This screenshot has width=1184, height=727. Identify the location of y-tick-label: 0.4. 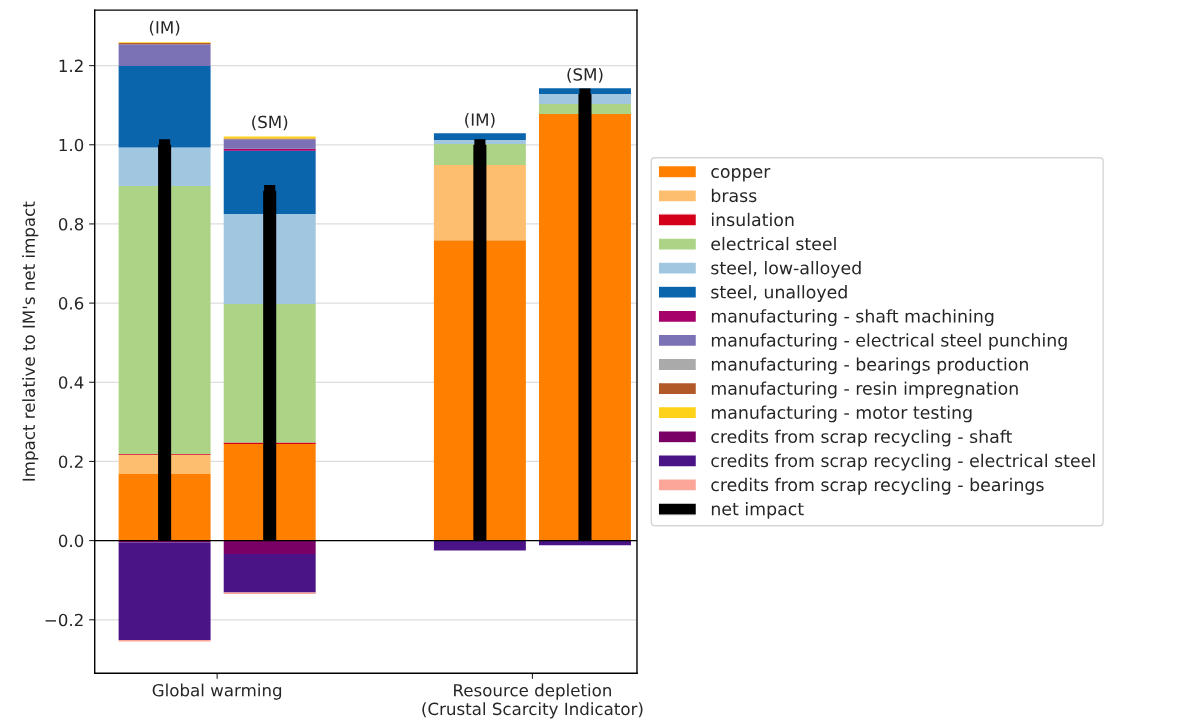
(71, 382).